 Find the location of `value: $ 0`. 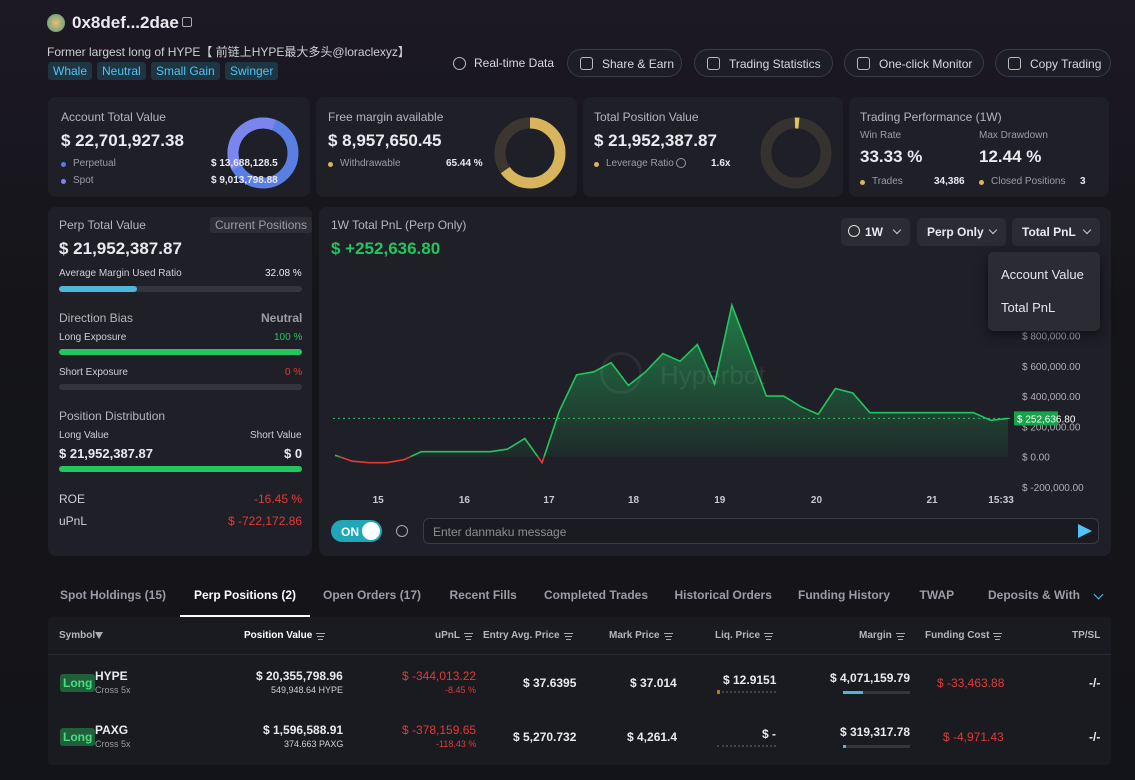

value: $ 0 is located at coordinates (293, 453).